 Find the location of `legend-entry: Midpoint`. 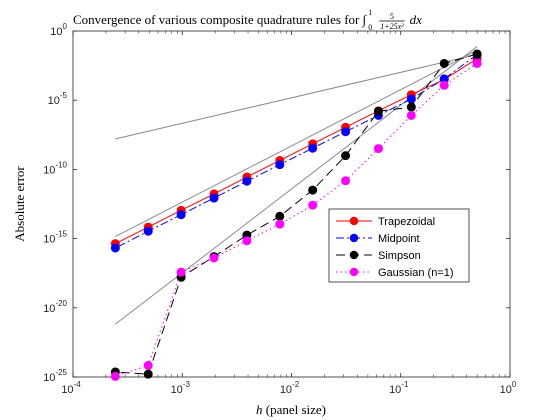

legend-entry: Midpoint is located at coordinates (378, 239).